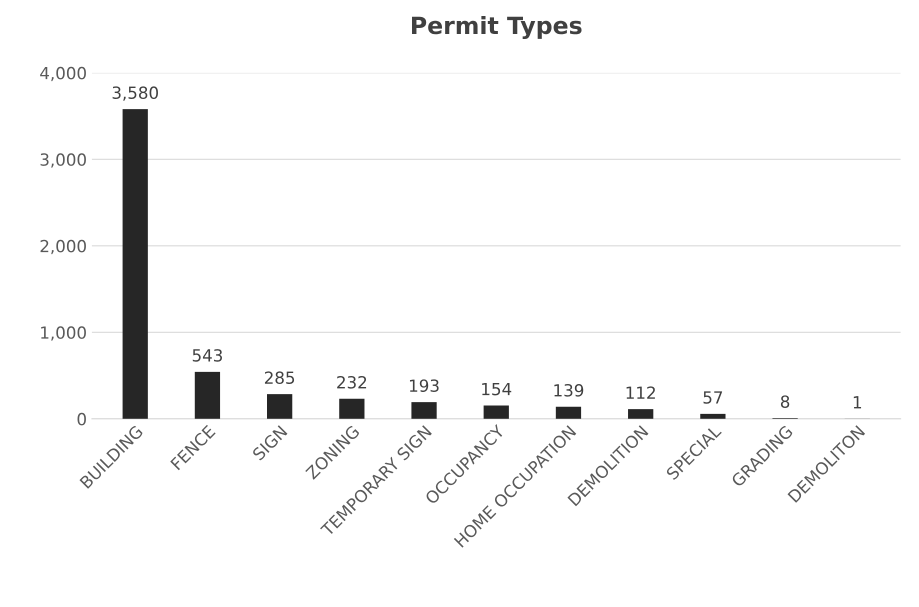 The height and width of the screenshot is (607, 919). I want to click on data-label: 8, so click(785, 401).